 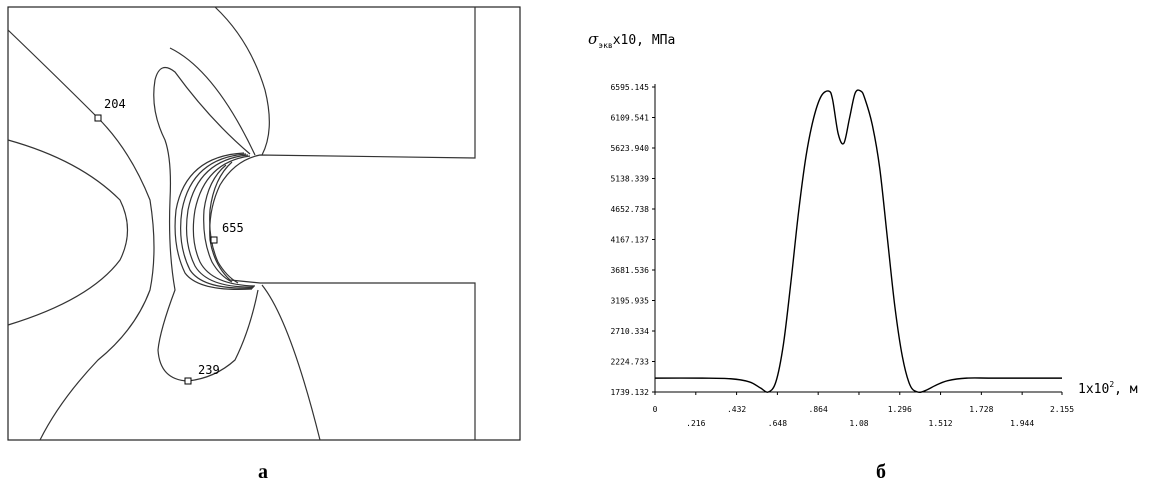 I want to click on x-tick-label: .432, so click(x=736, y=409).